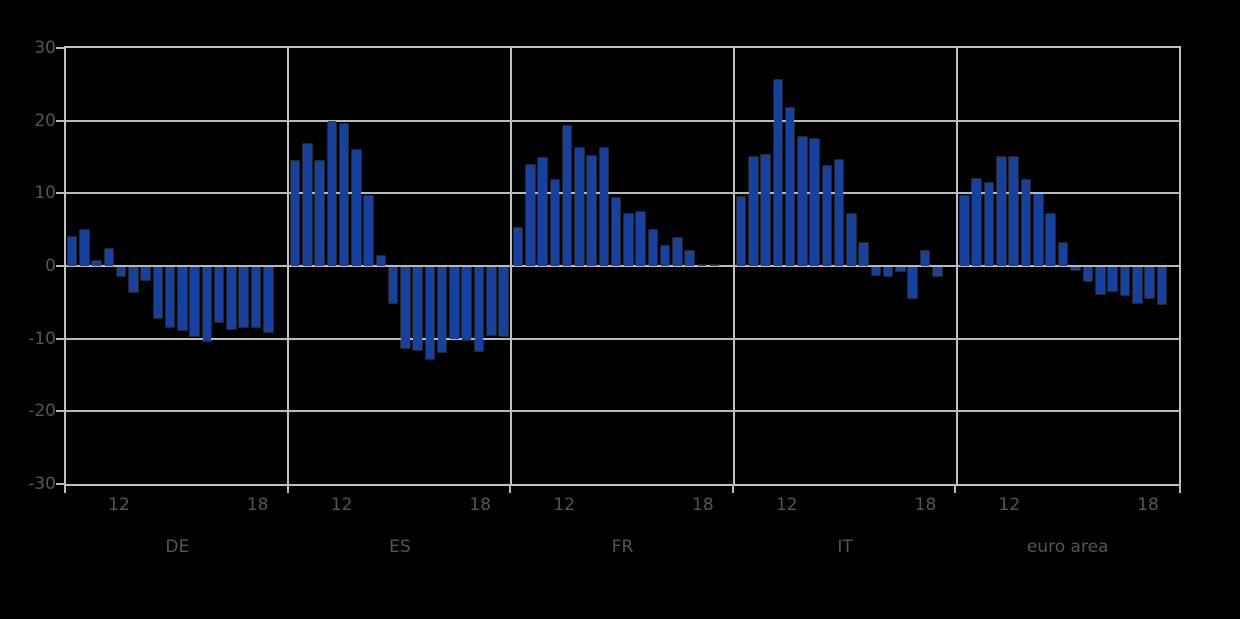 The width and height of the screenshot is (1240, 619). I want to click on y-axis-tick-label: 10, so click(45, 193).